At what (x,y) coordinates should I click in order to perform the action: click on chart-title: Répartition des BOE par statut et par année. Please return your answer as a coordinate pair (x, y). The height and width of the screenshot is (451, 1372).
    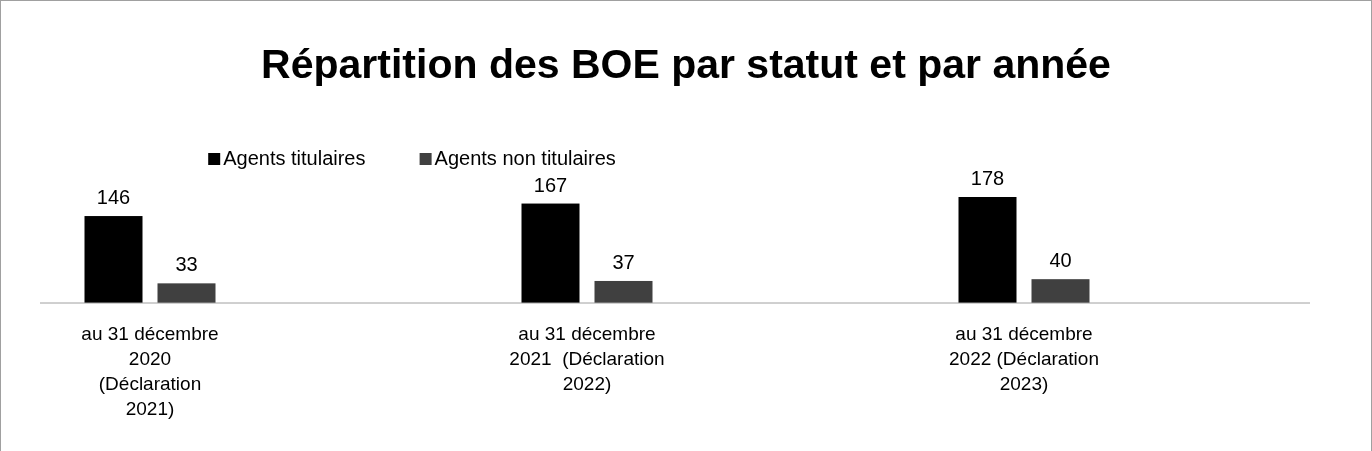
    Looking at the image, I should click on (686, 64).